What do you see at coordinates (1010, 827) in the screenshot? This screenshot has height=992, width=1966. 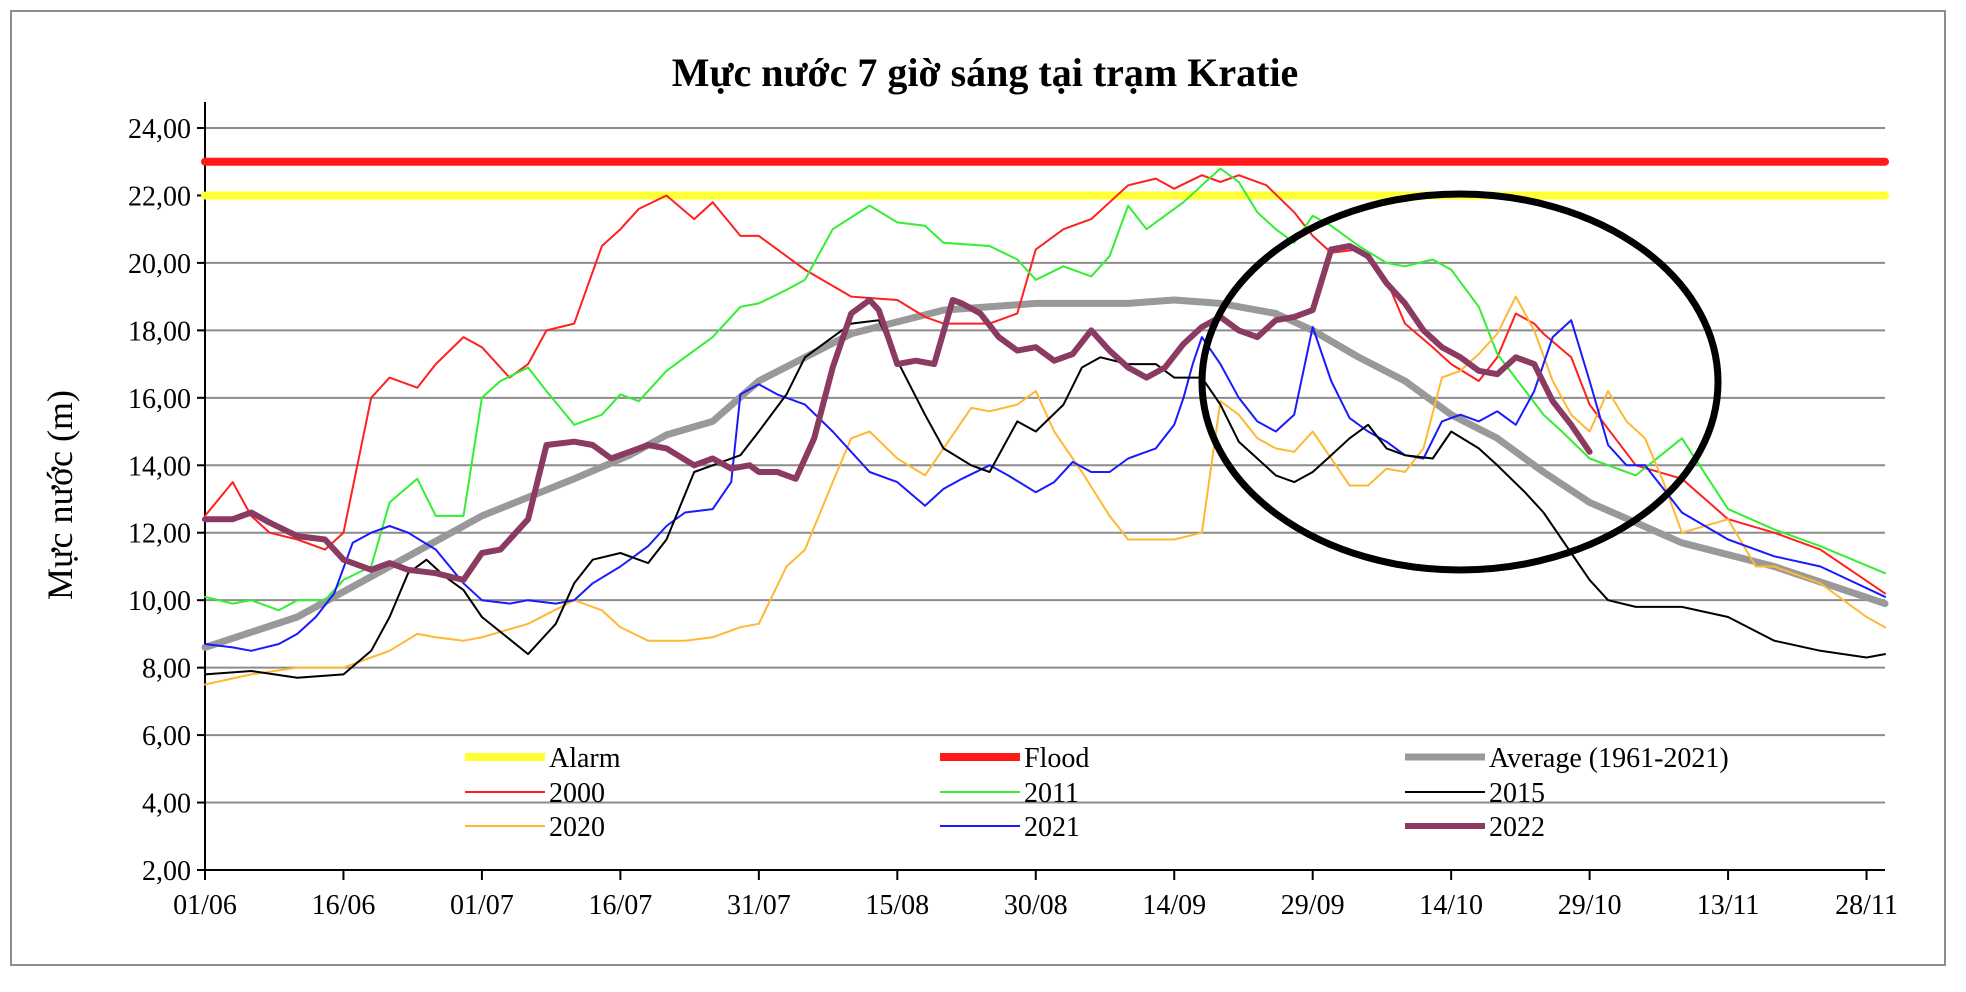 I see `legend-item: 2021` at bounding box center [1010, 827].